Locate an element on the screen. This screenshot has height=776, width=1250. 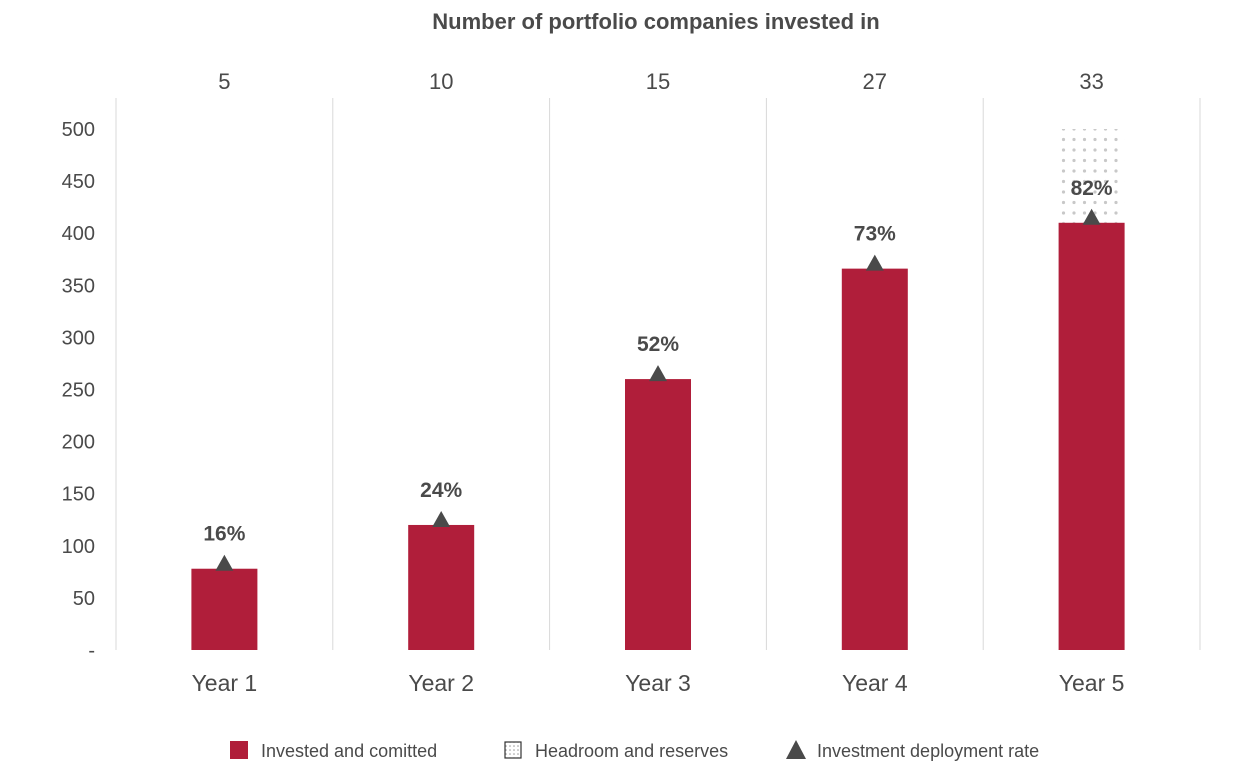
portfolio-count-label: 5 is located at coordinates (224, 81).